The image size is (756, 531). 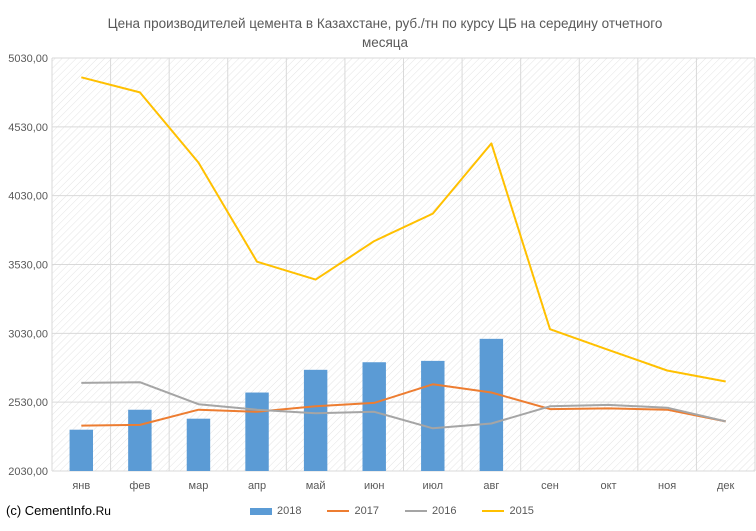 What do you see at coordinates (491, 486) in the screenshot?
I see `x-tick-label: авг` at bounding box center [491, 486].